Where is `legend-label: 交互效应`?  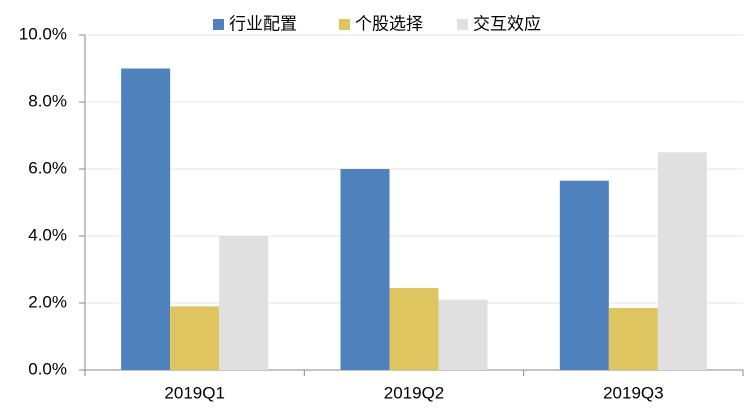
legend-label: 交互效应 is located at coordinates (507, 23).